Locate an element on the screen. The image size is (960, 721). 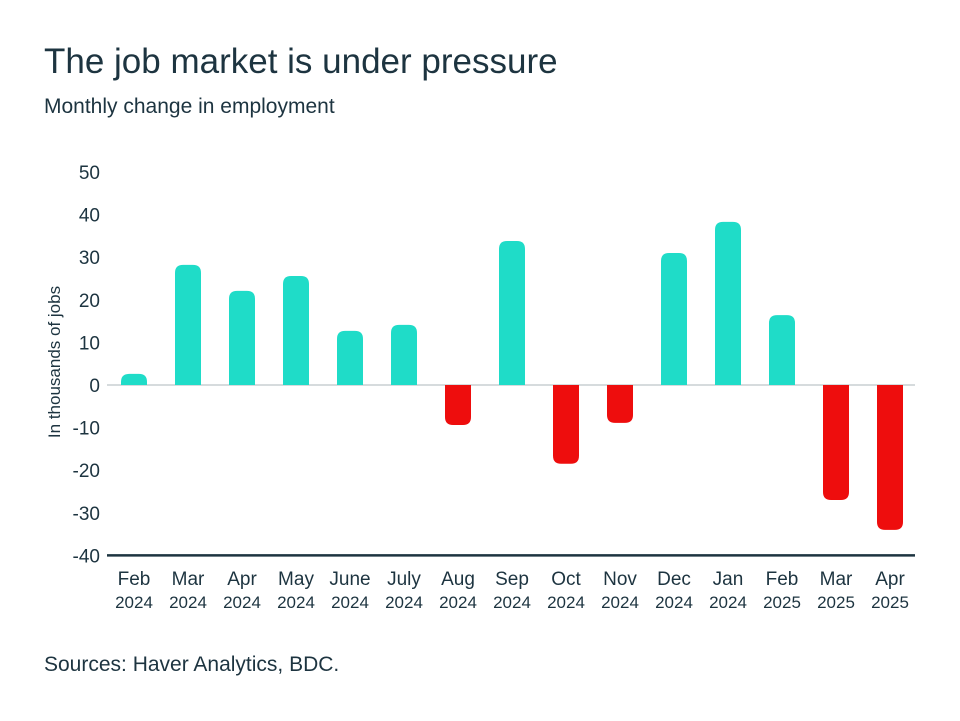
bar-aug-2024 is located at coordinates (458, 405).